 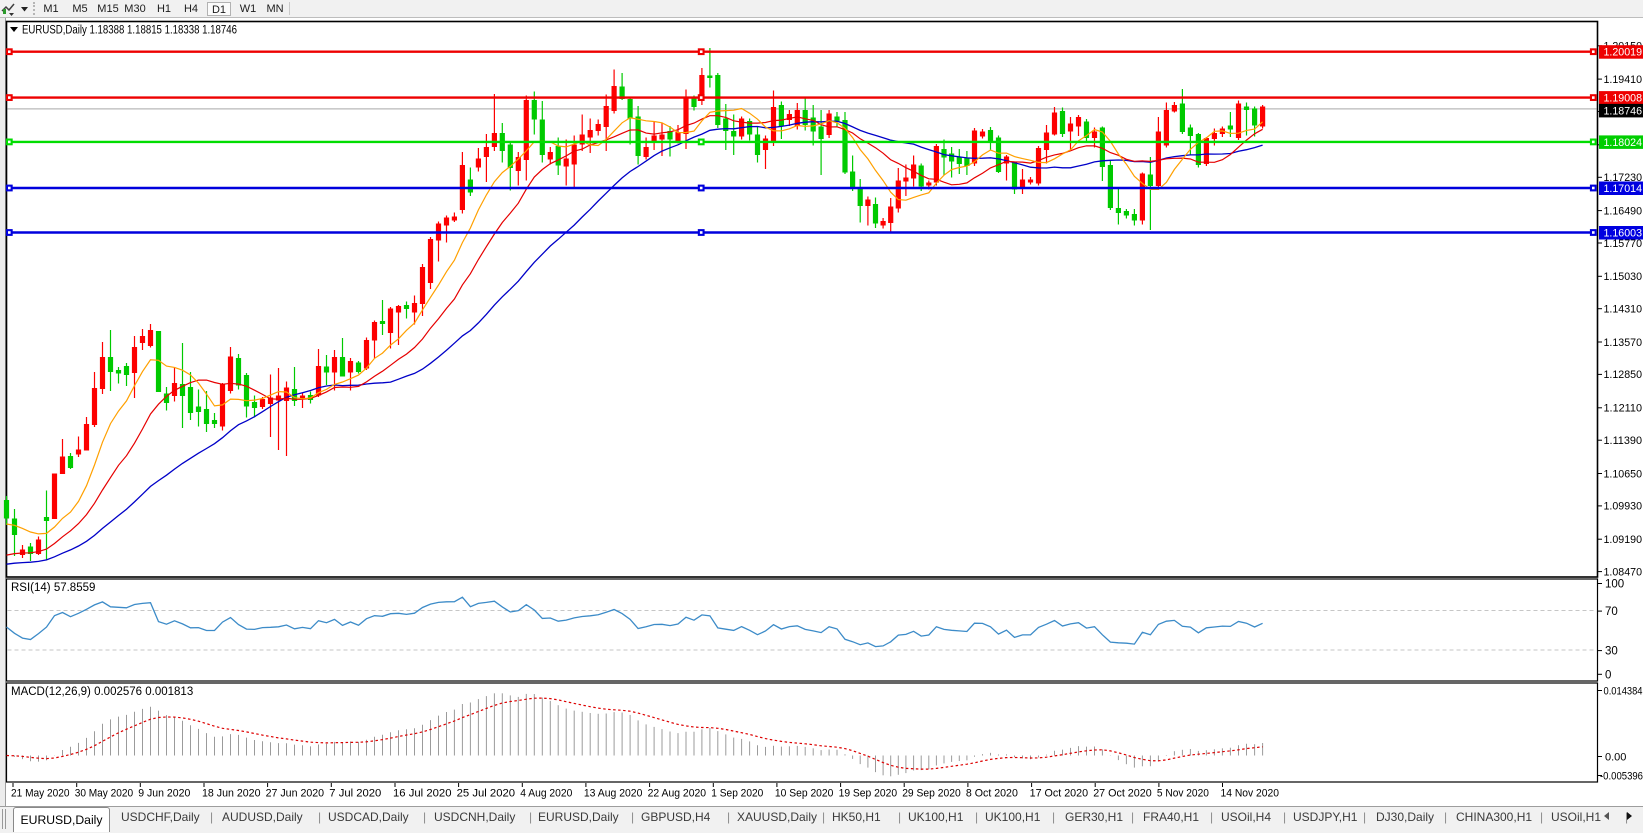 I want to click on svg-text:MACD(12,26,9) 0.002576 0.00181: MACD(12,26,9) 0.002576 0.001813, so click(x=102, y=692).